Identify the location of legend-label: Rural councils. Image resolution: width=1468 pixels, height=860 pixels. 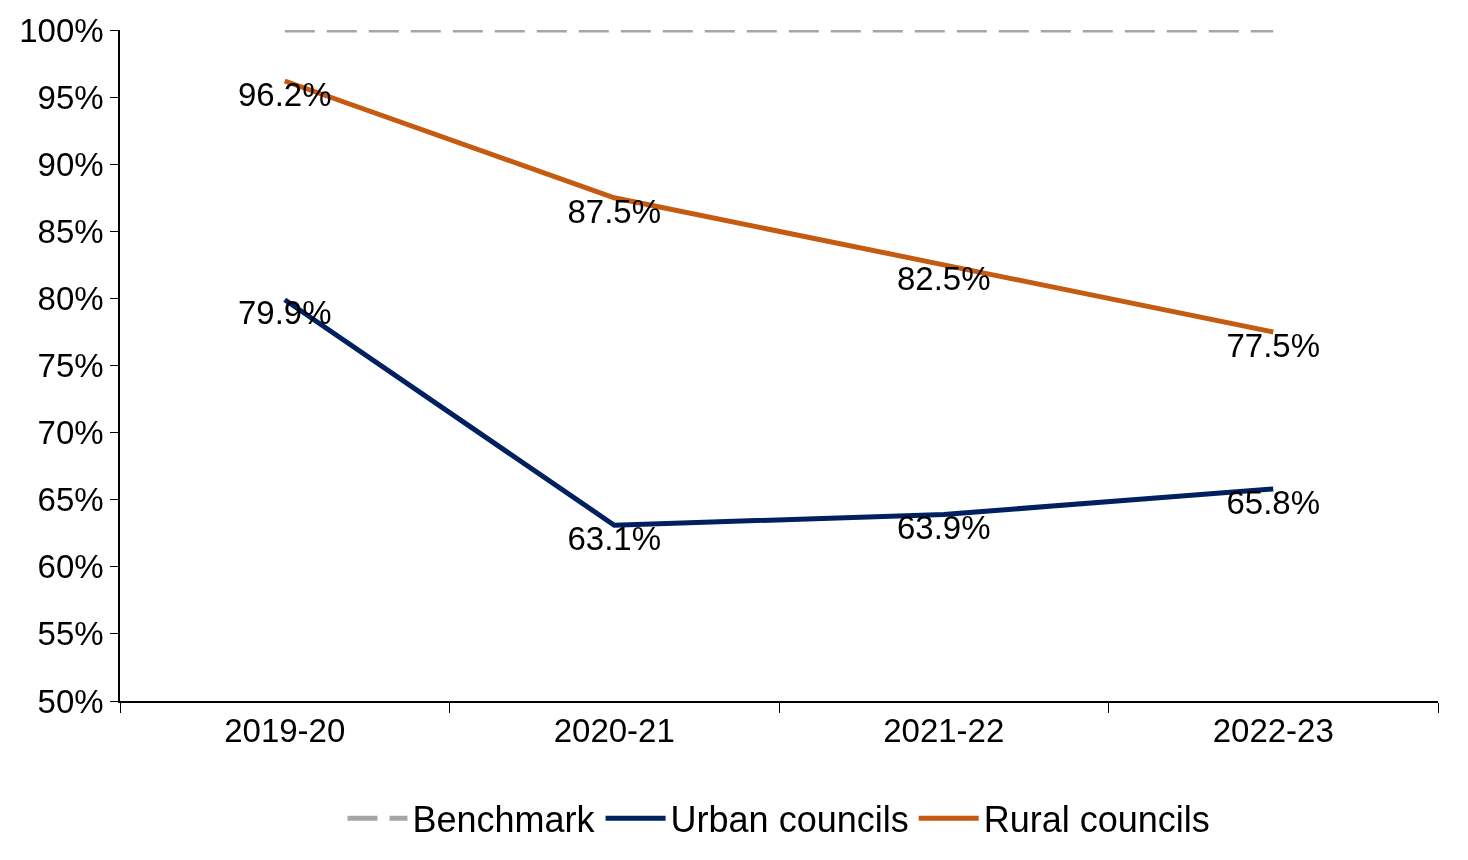
(1096, 820).